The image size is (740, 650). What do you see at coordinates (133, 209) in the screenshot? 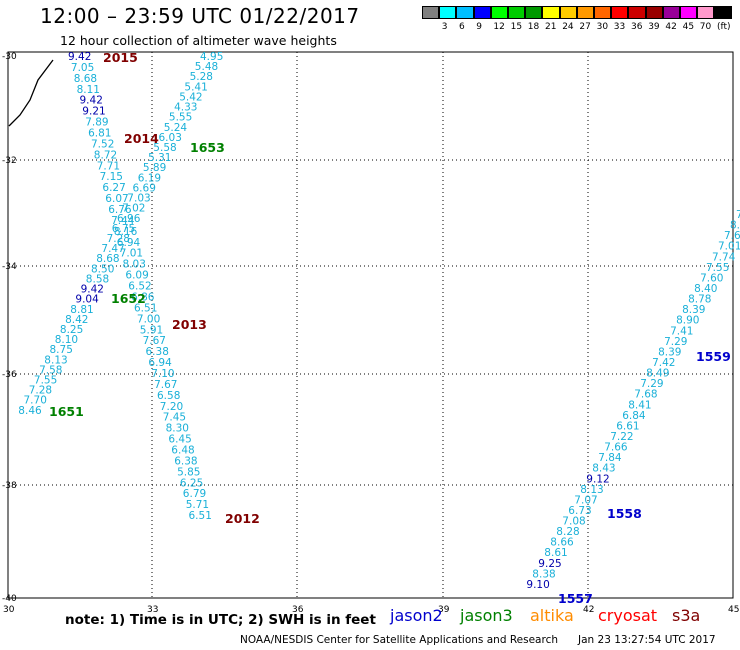
I see `swh-value-label: 7.02` at bounding box center [133, 209].